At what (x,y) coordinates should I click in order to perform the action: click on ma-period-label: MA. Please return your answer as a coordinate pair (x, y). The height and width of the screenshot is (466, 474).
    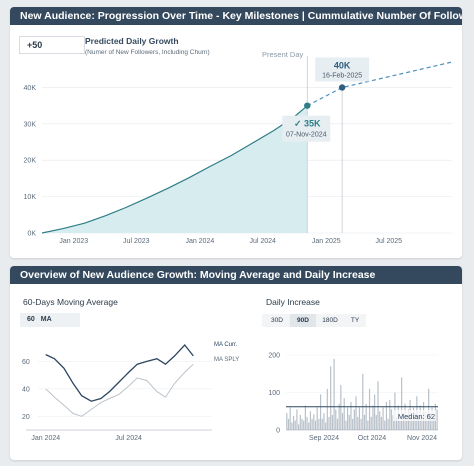
    Looking at the image, I should click on (46, 319).